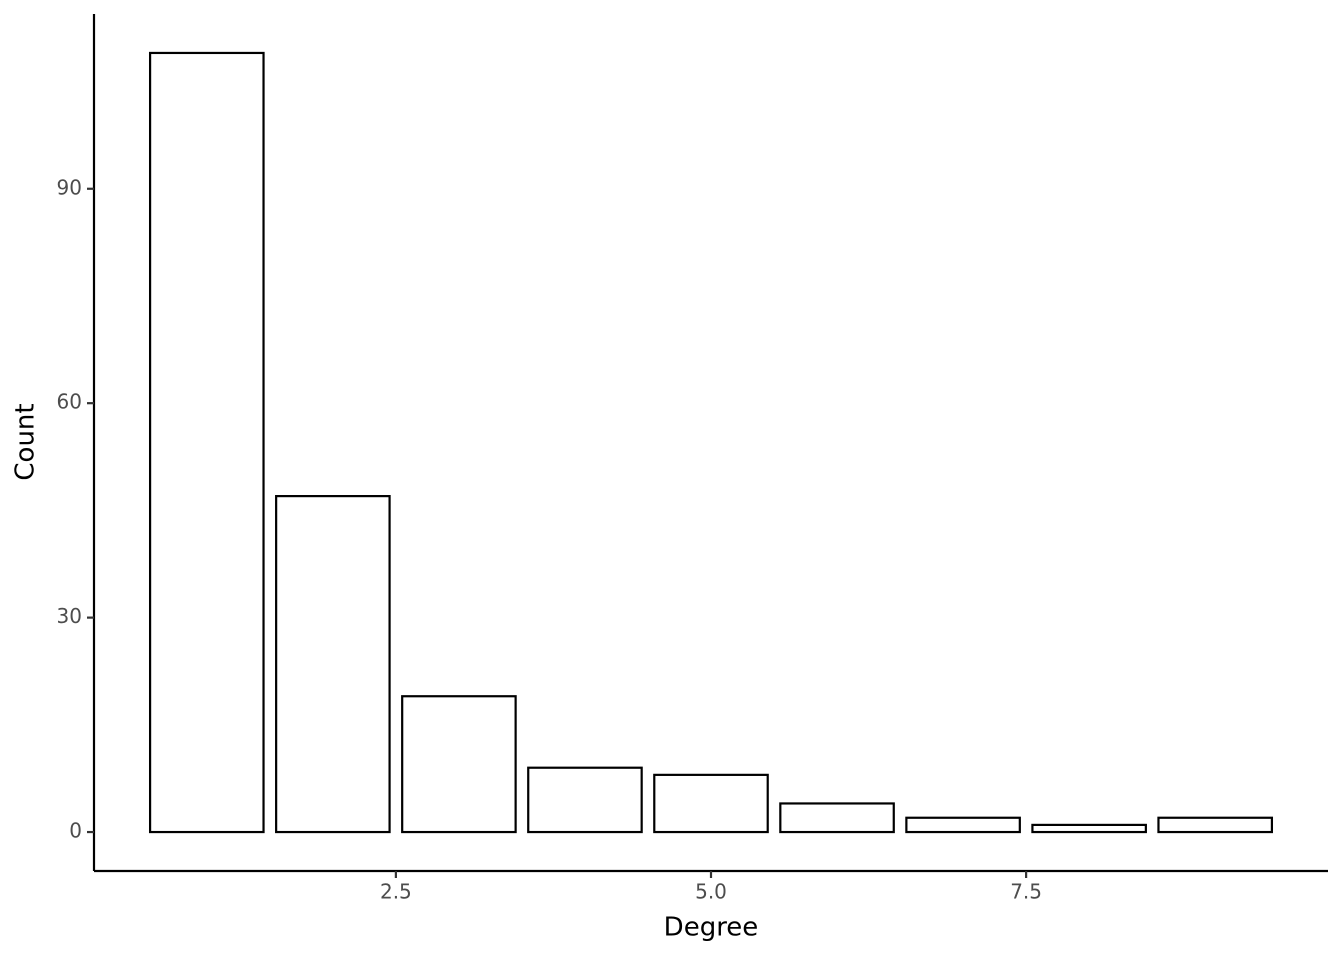  I want to click on y-tick-label: 30, so click(69, 616).